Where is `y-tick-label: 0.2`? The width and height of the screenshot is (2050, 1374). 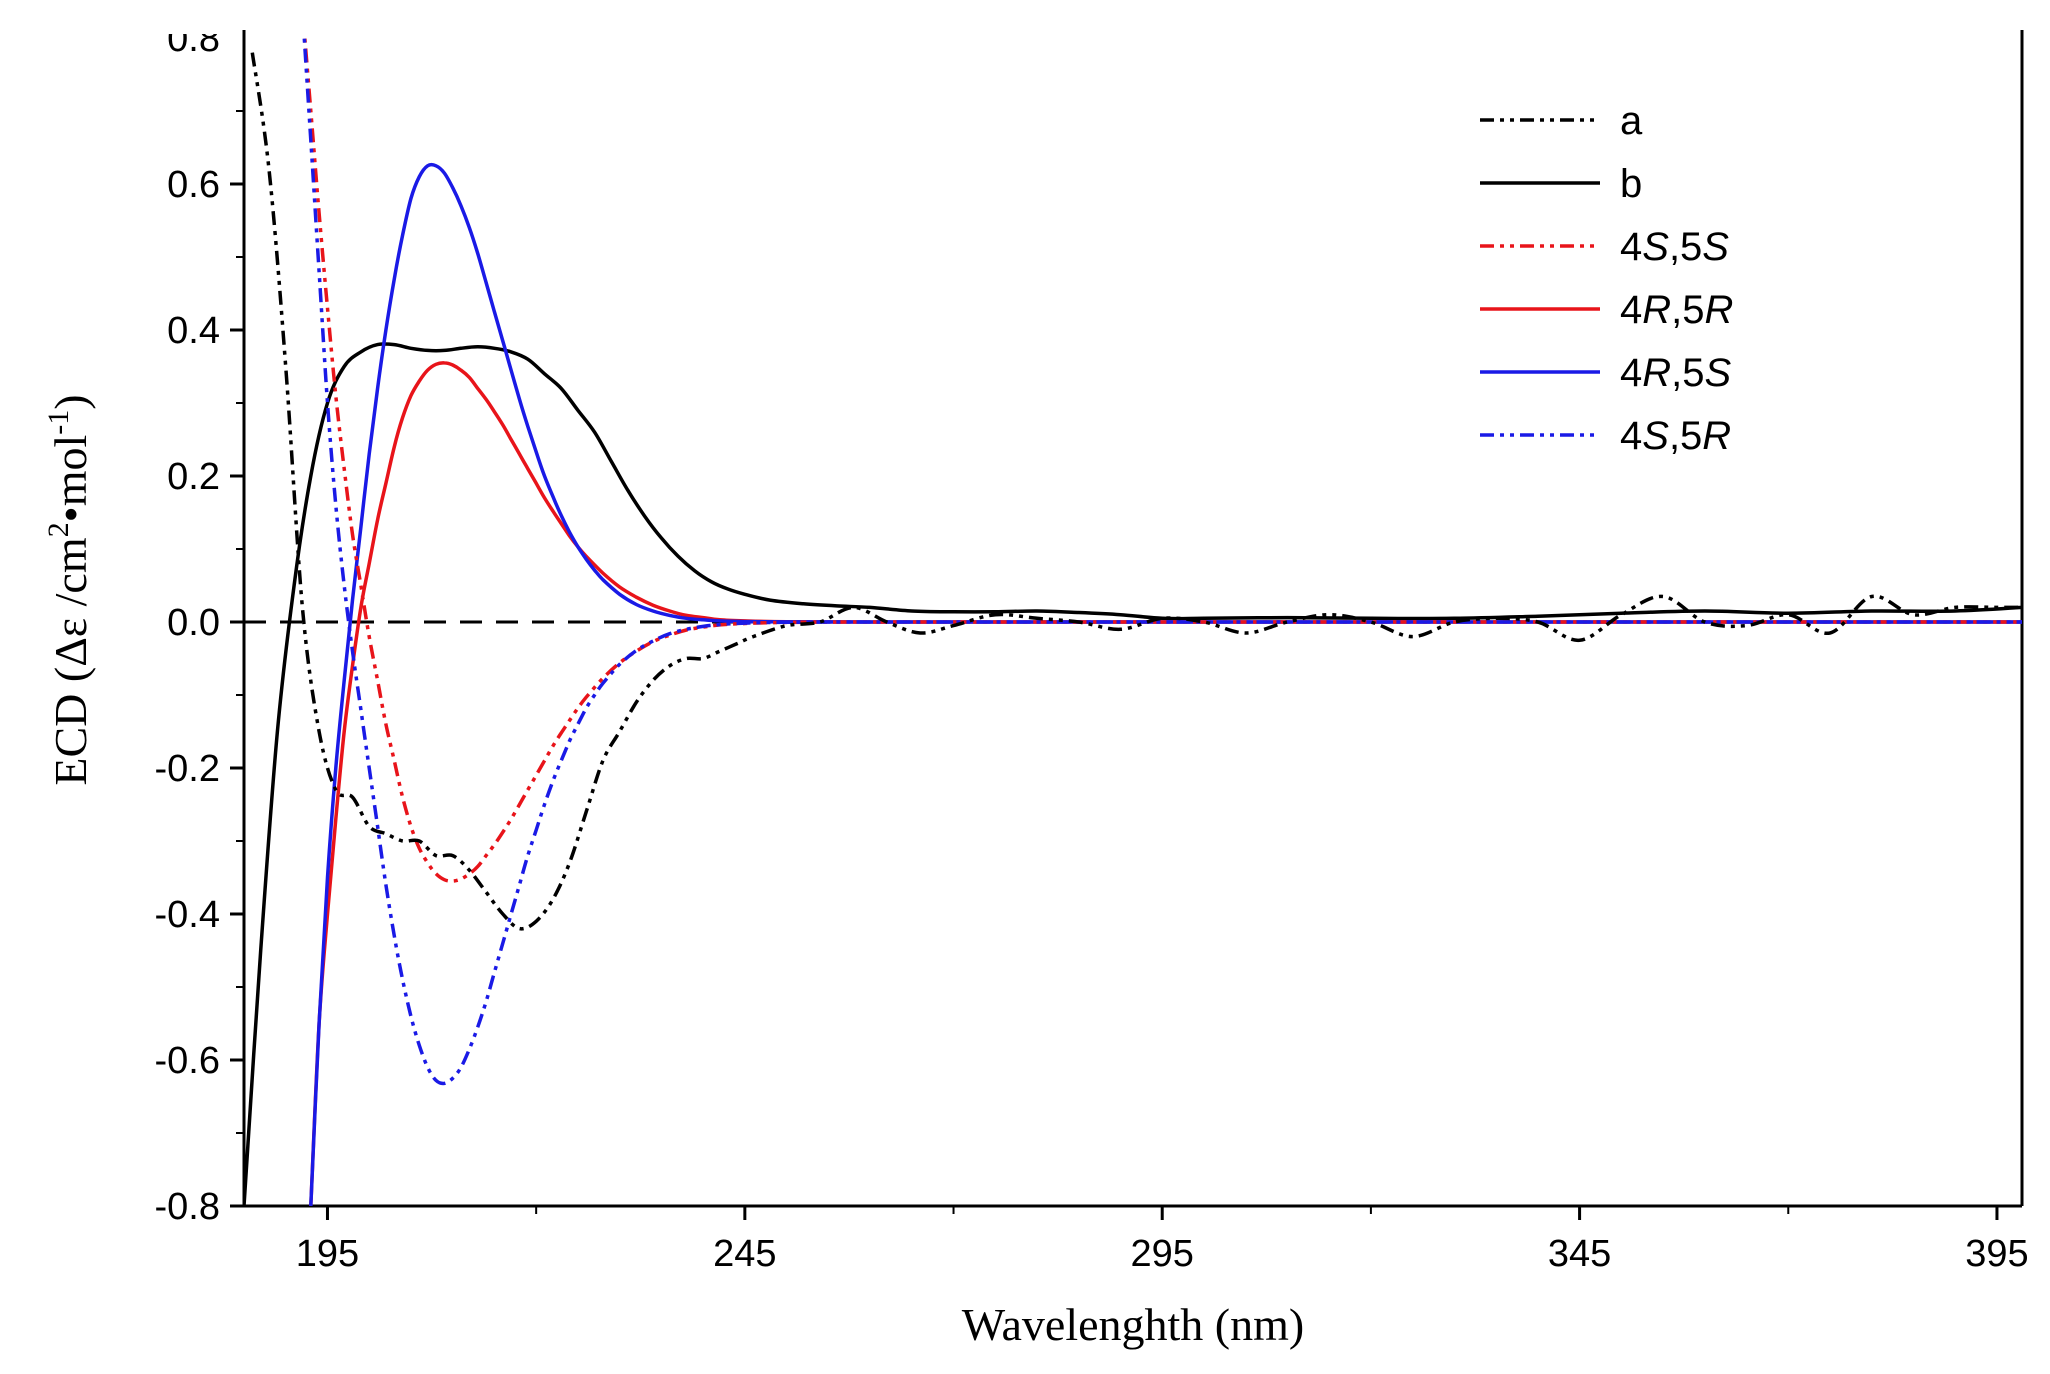 y-tick-label: 0.2 is located at coordinates (193, 477).